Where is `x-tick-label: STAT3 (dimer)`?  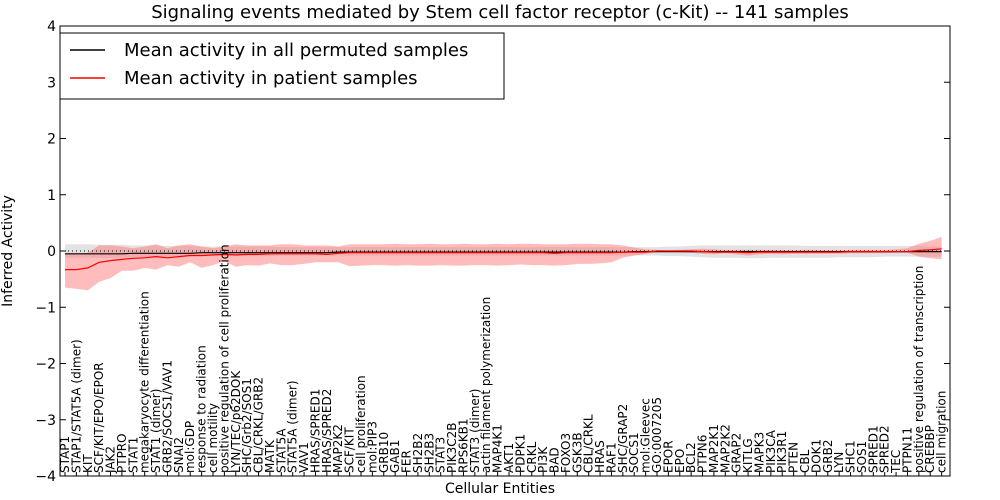
x-tick-label: STAT3 (dimer) is located at coordinates (475, 431).